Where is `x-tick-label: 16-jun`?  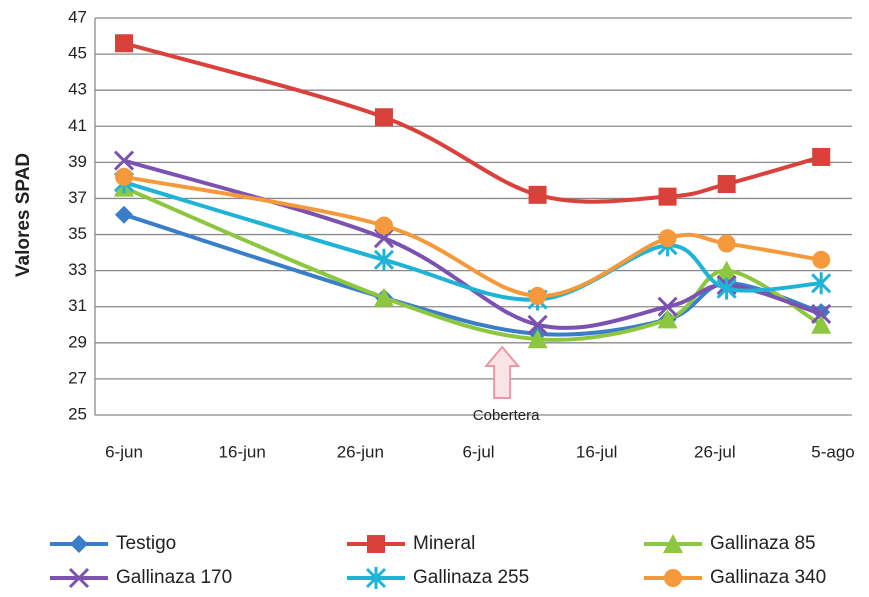
x-tick-label: 16-jun is located at coordinates (242, 451).